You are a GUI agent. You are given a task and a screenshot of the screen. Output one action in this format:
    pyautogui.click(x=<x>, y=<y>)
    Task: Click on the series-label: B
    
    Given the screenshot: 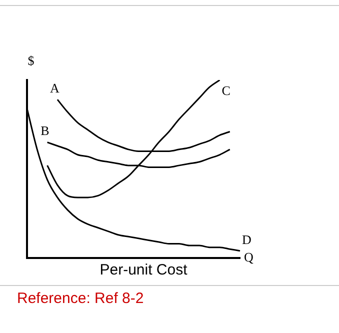 What is the action you would take?
    pyautogui.click(x=45, y=130)
    